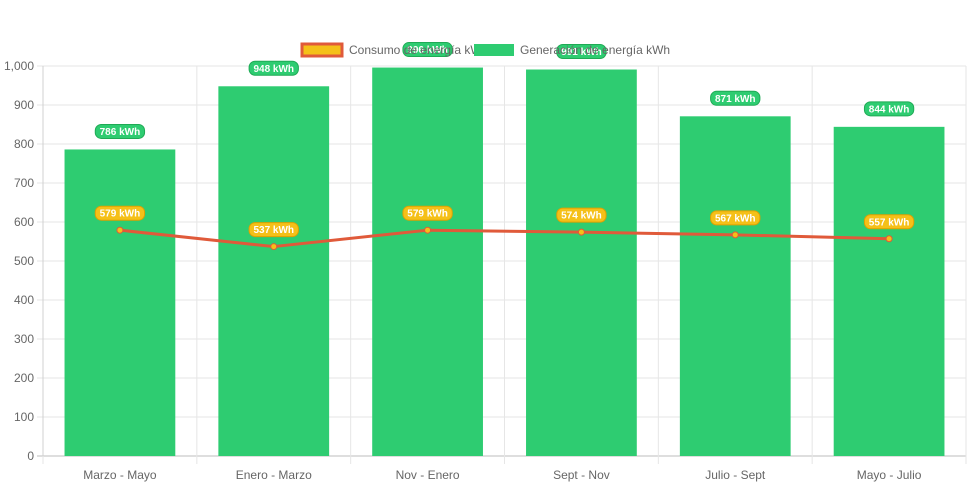  I want to click on data-label-generation: 948 kWh, so click(273, 69).